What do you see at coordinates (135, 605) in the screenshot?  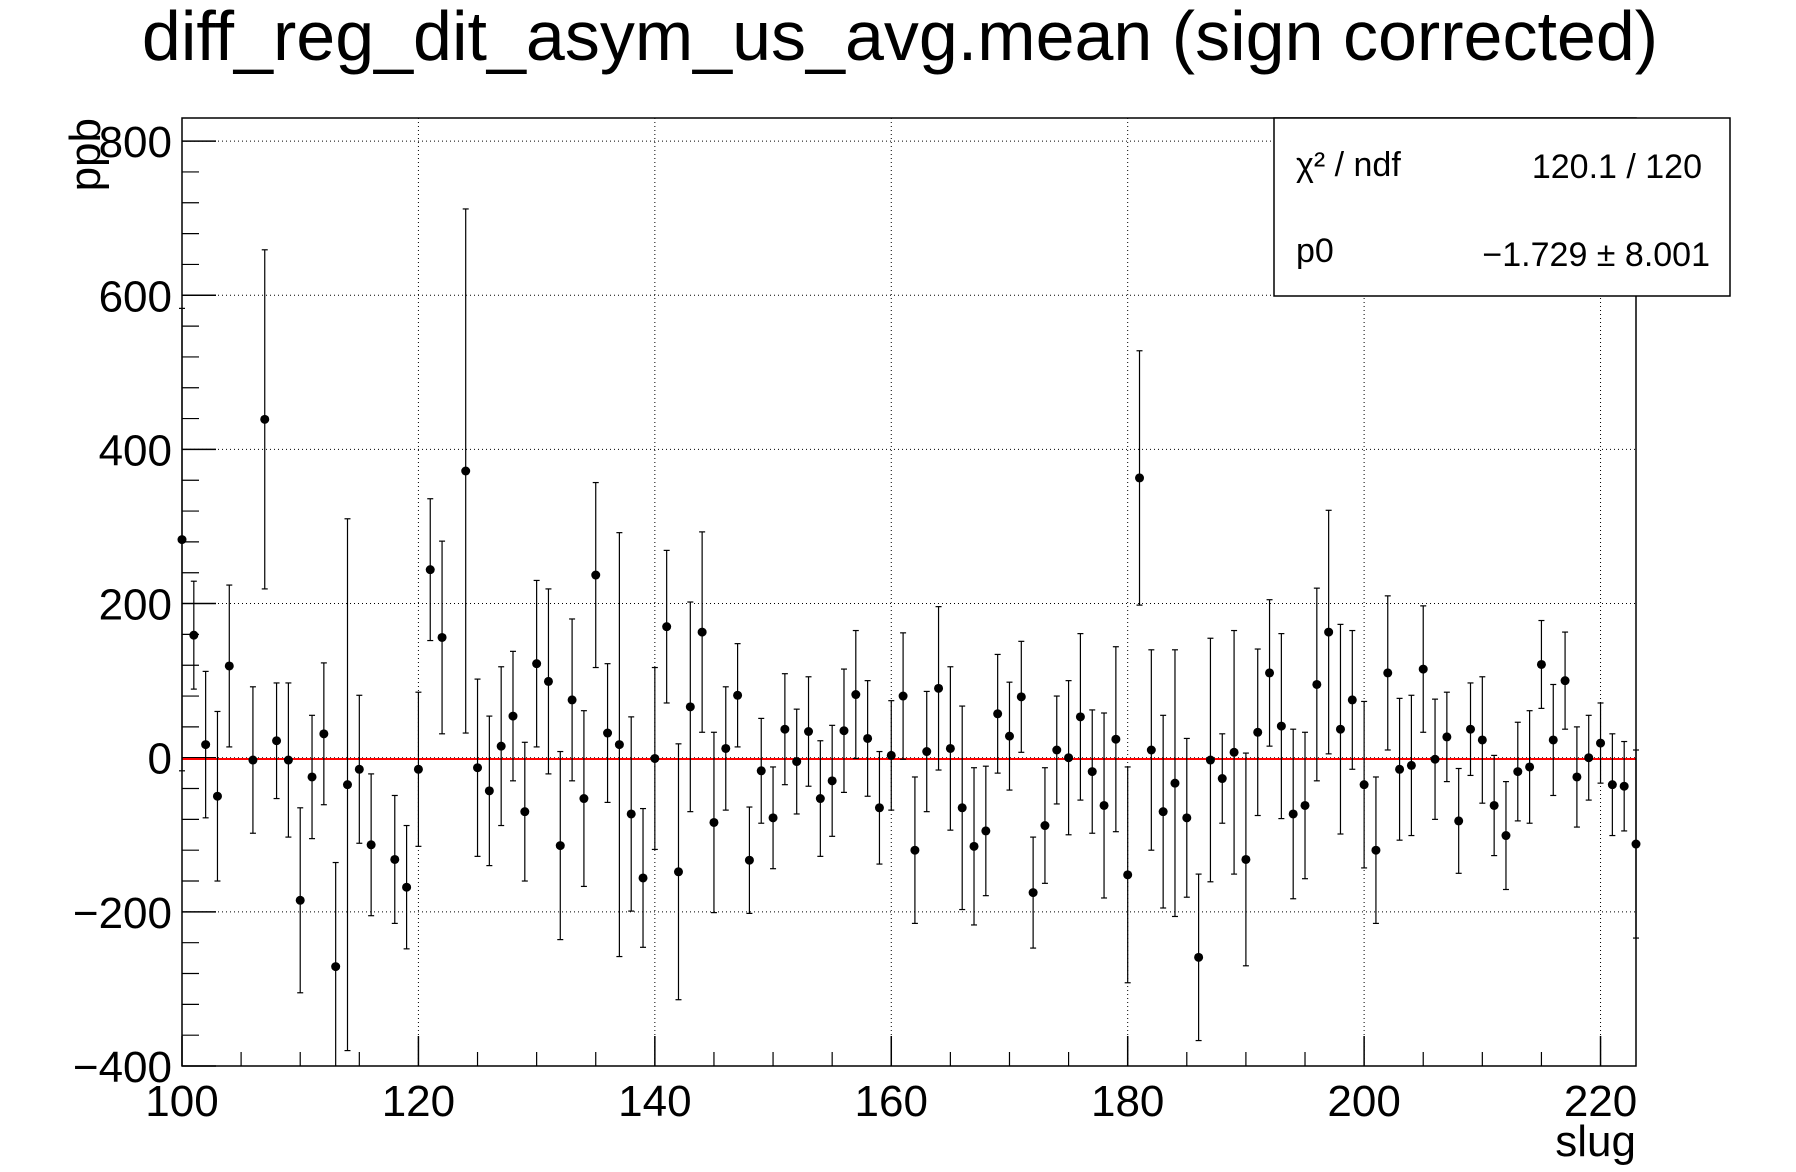 I see `y-tick-label: 200` at bounding box center [135, 605].